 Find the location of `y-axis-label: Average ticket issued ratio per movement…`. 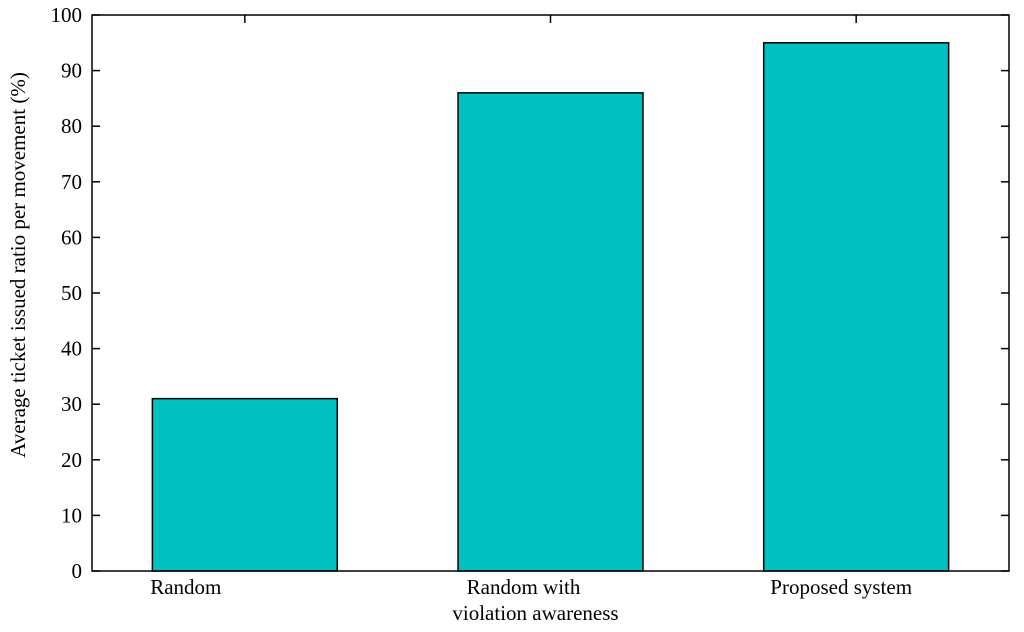

y-axis-label: Average ticket issued ratio per movement… is located at coordinates (18, 265).